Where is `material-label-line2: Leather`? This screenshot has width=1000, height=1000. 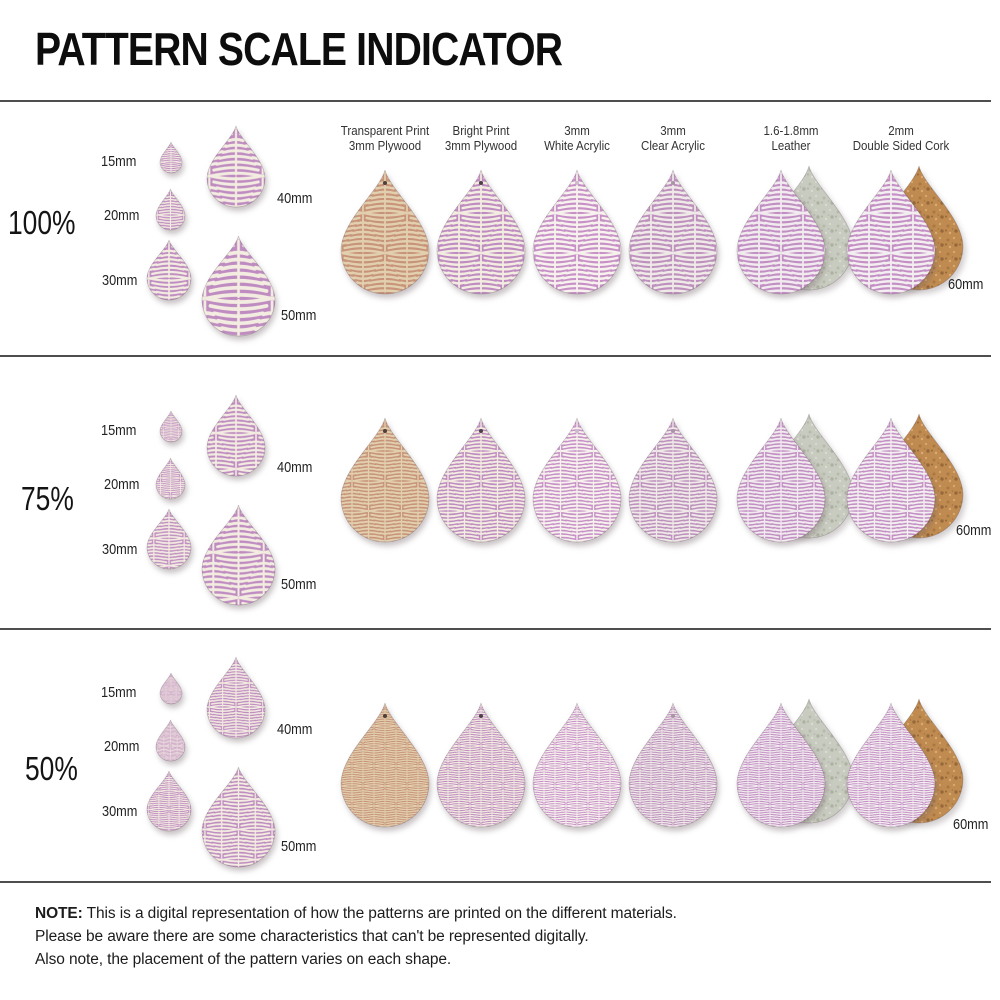 material-label-line2: Leather is located at coordinates (791, 146).